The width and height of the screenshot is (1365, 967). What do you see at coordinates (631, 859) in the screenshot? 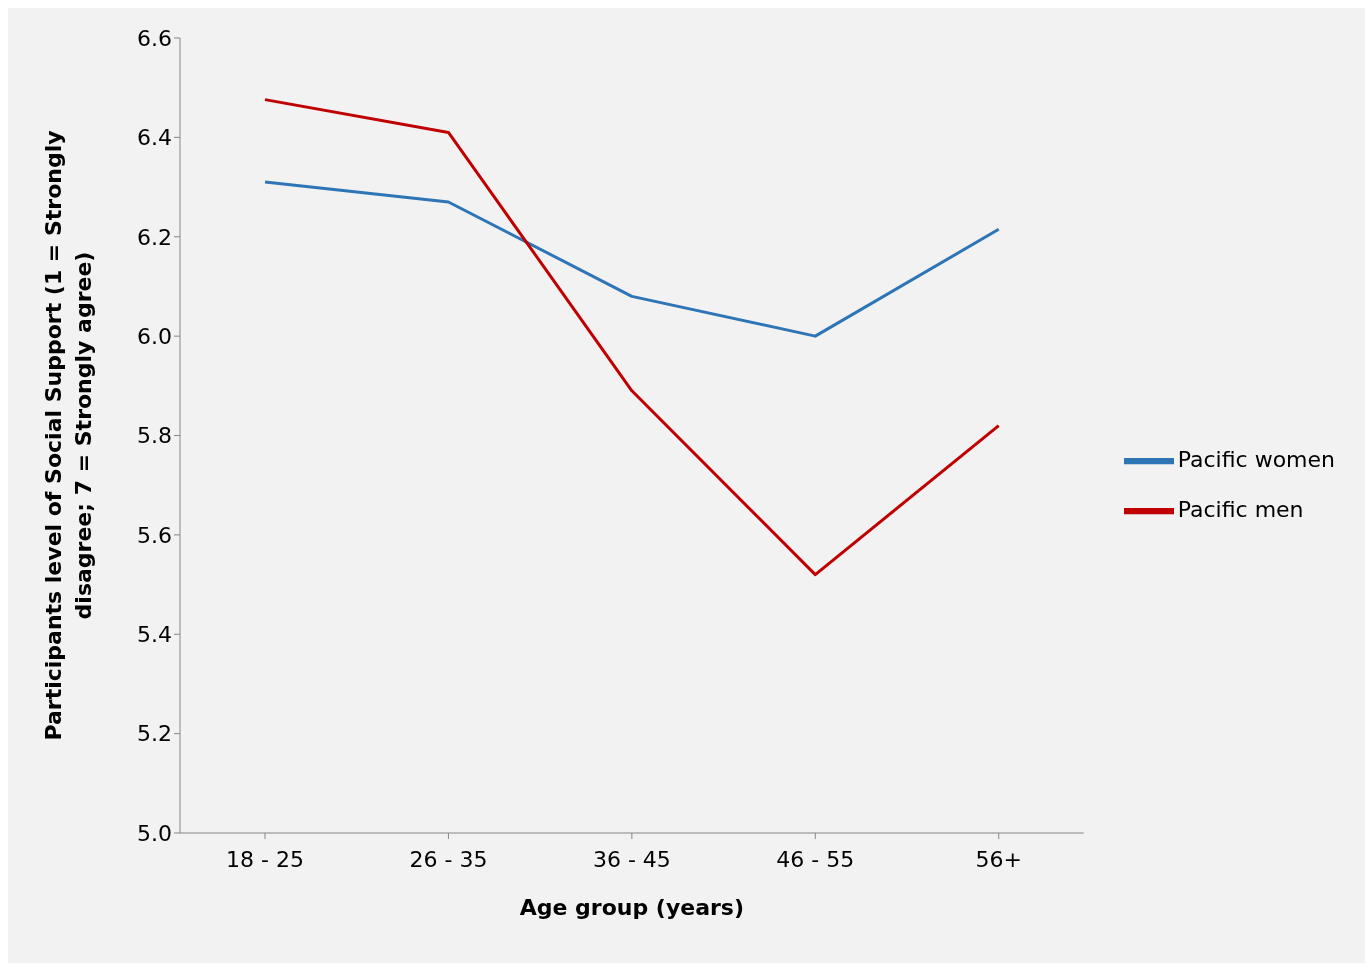
I see `x-tick-label: 36 - 45` at bounding box center [631, 859].